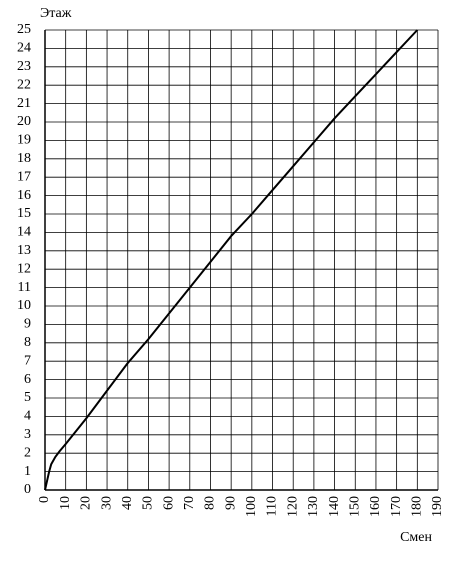 This screenshot has height=562, width=476. What do you see at coordinates (251, 506) in the screenshot?
I see `x-tick-label: 100` at bounding box center [251, 506].